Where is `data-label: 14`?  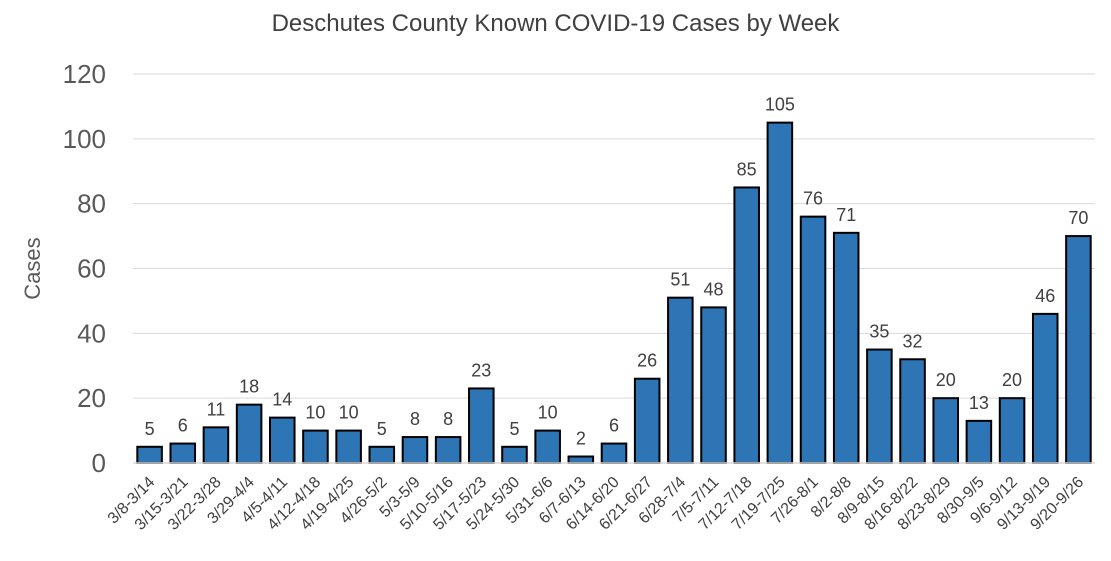 data-label: 14 is located at coordinates (282, 400).